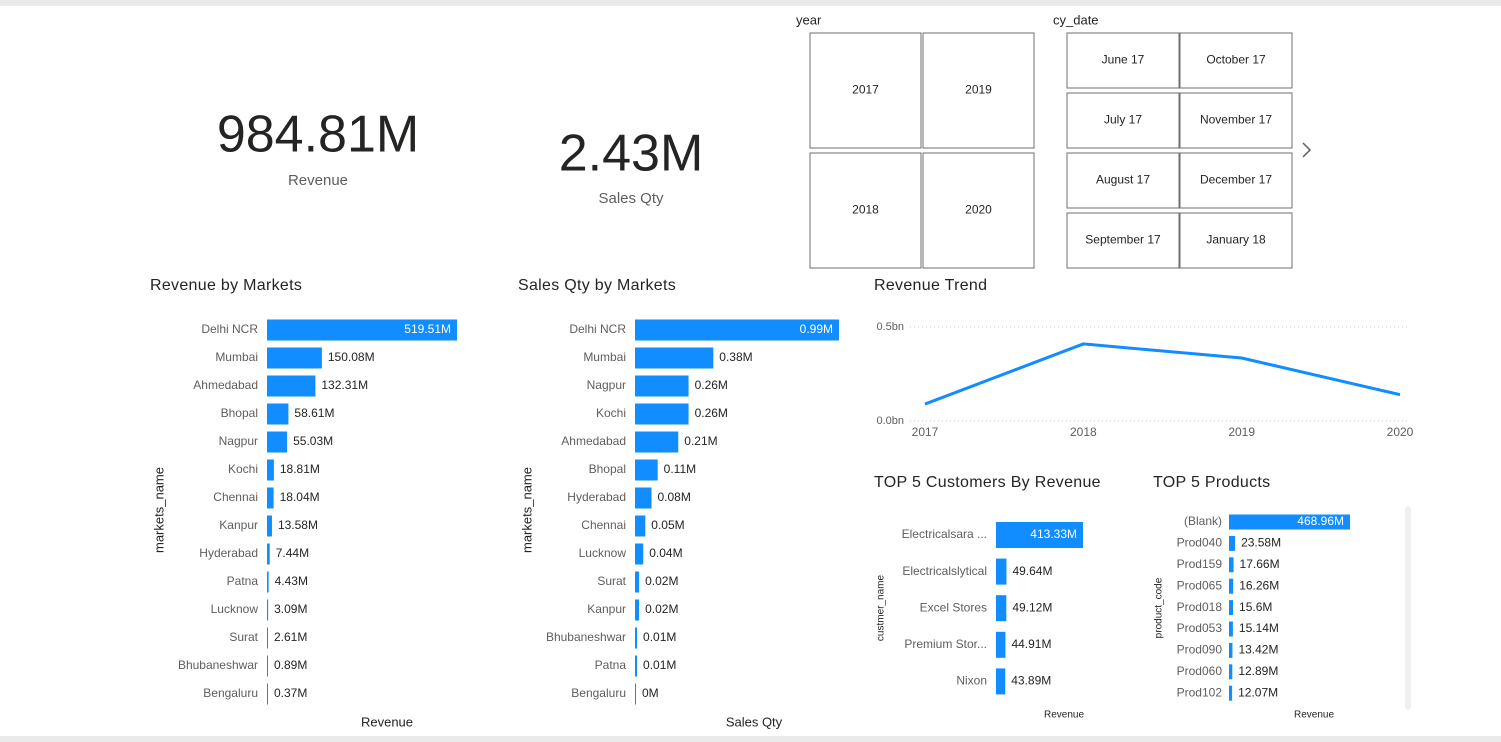 The width and height of the screenshot is (1501, 742). I want to click on data-label: 17.66M, so click(1260, 564).